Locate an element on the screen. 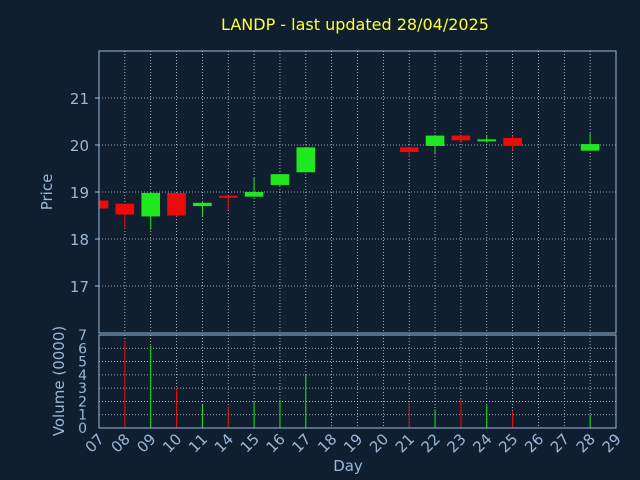 This screenshot has height=480, width=640. price-tick-label: 20 is located at coordinates (79, 146).